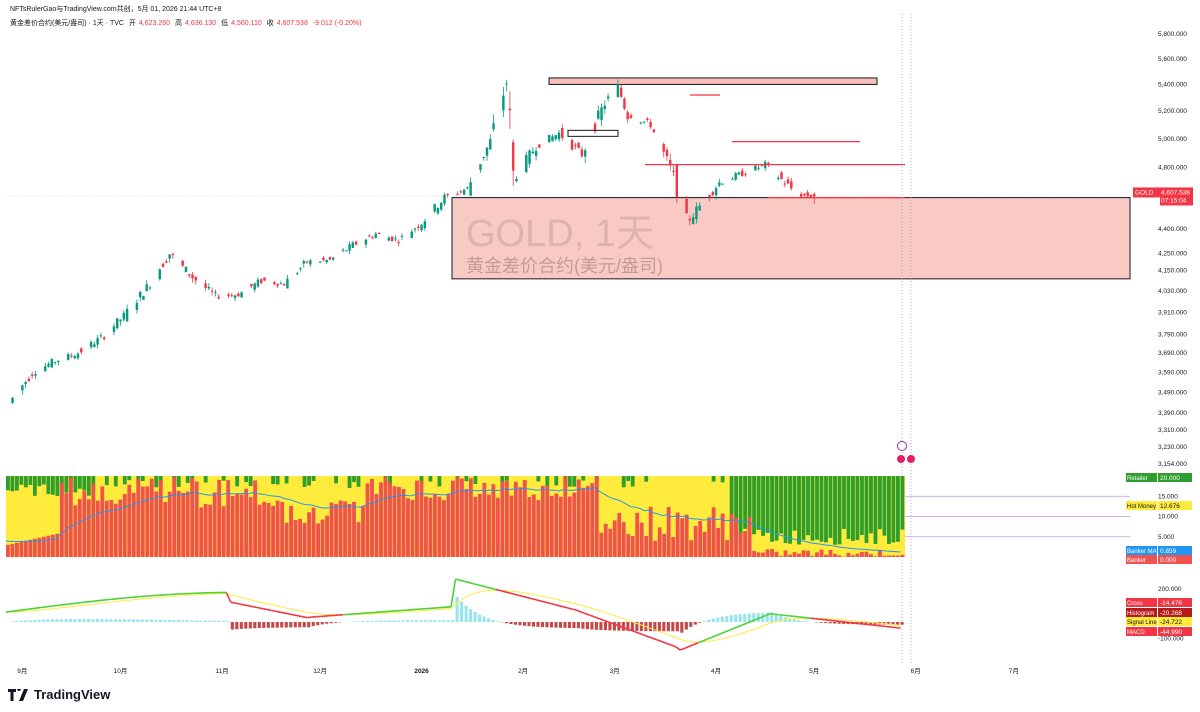 The image size is (1200, 712). What do you see at coordinates (67, 23) in the screenshot?
I see `symbol-text: 黄金差价合约(美元/盎司) · 1天 · TVC` at bounding box center [67, 23].